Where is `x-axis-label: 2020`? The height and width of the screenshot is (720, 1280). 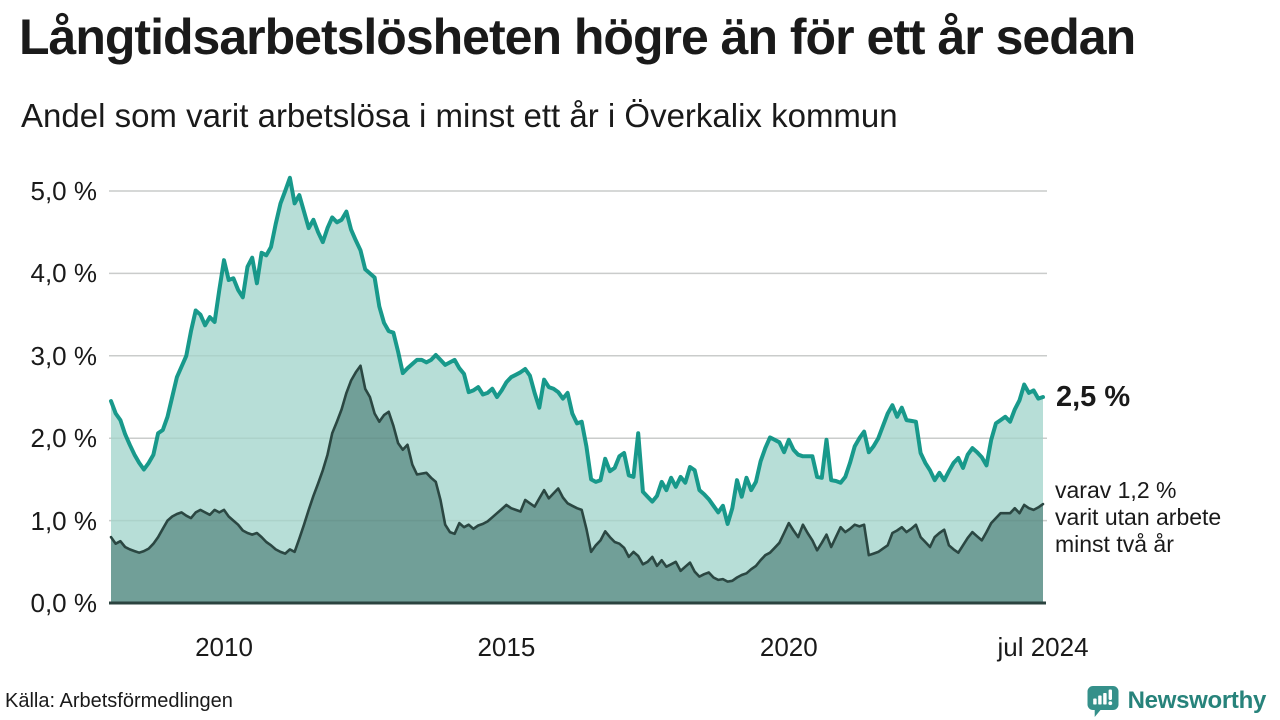
x-axis-label: 2020 is located at coordinates (788, 647).